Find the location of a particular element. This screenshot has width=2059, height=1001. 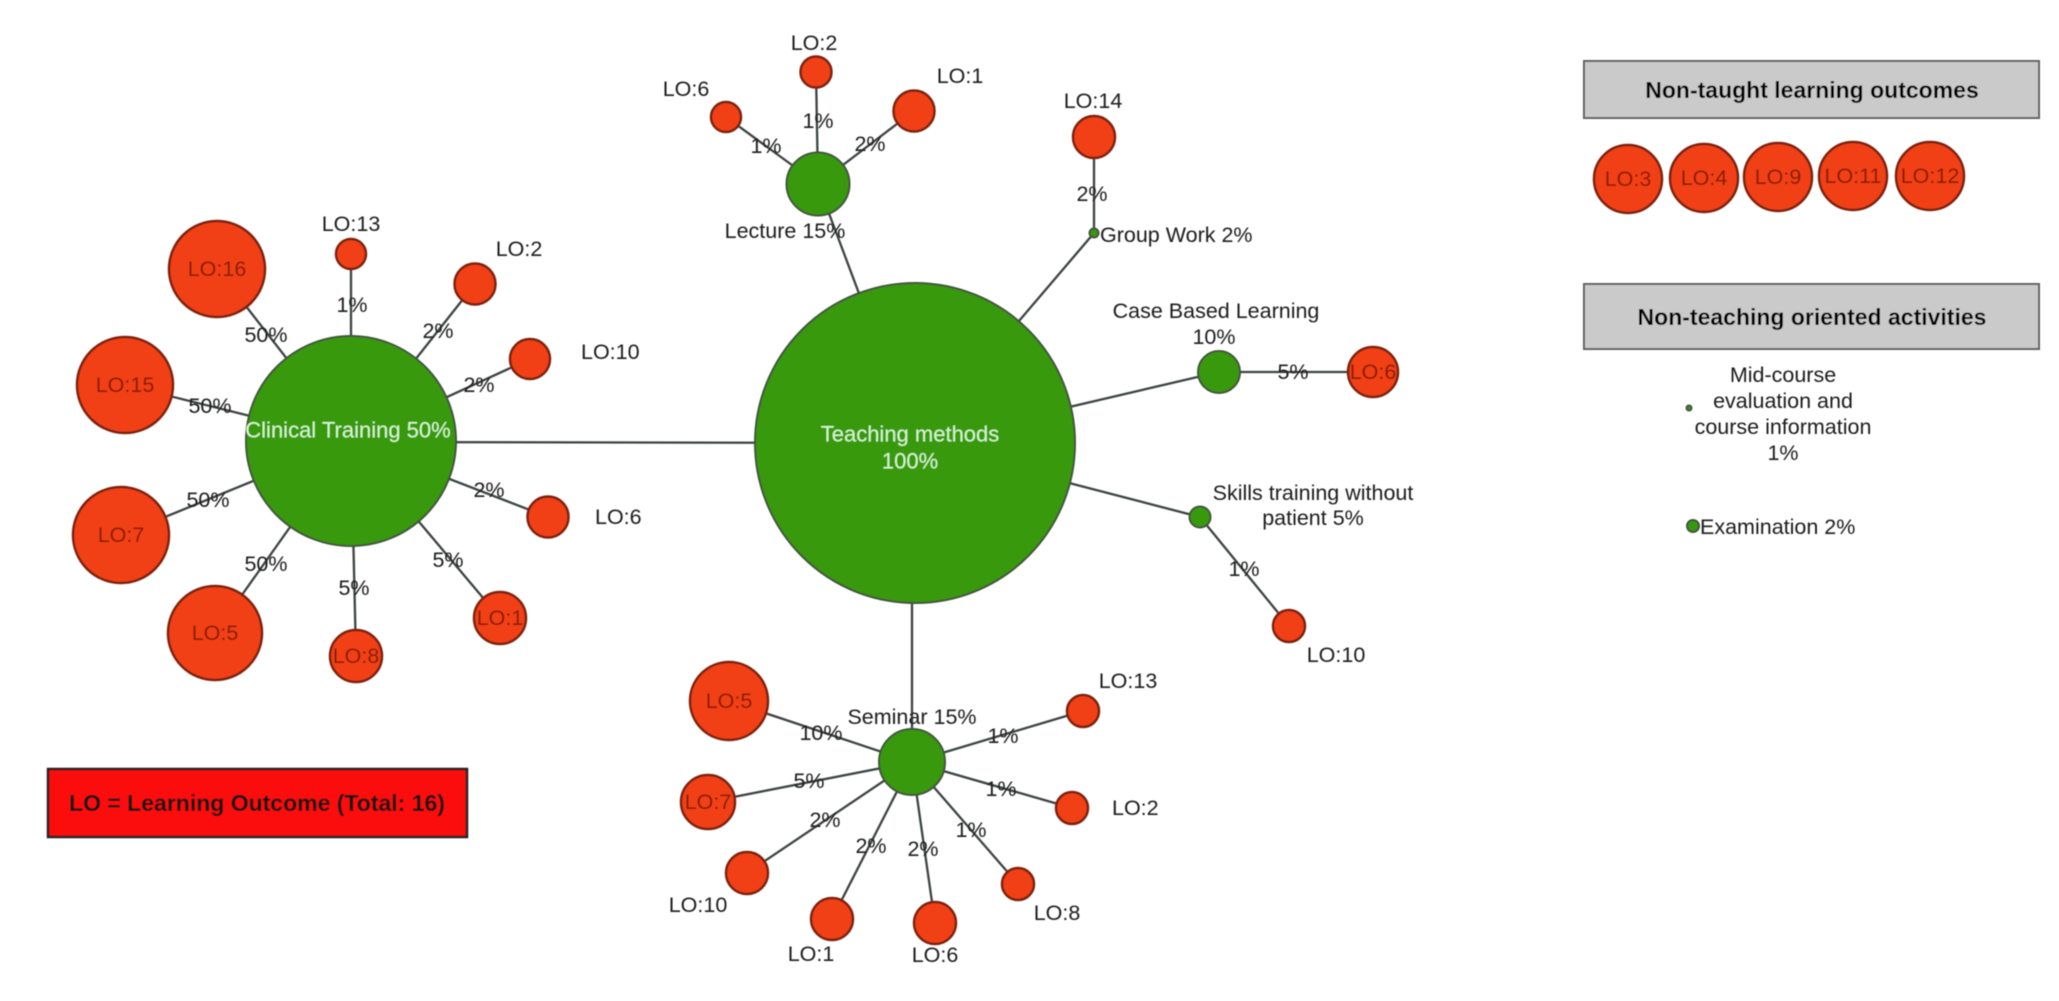

svg-text: LO:11 is located at coordinates (1853, 176).